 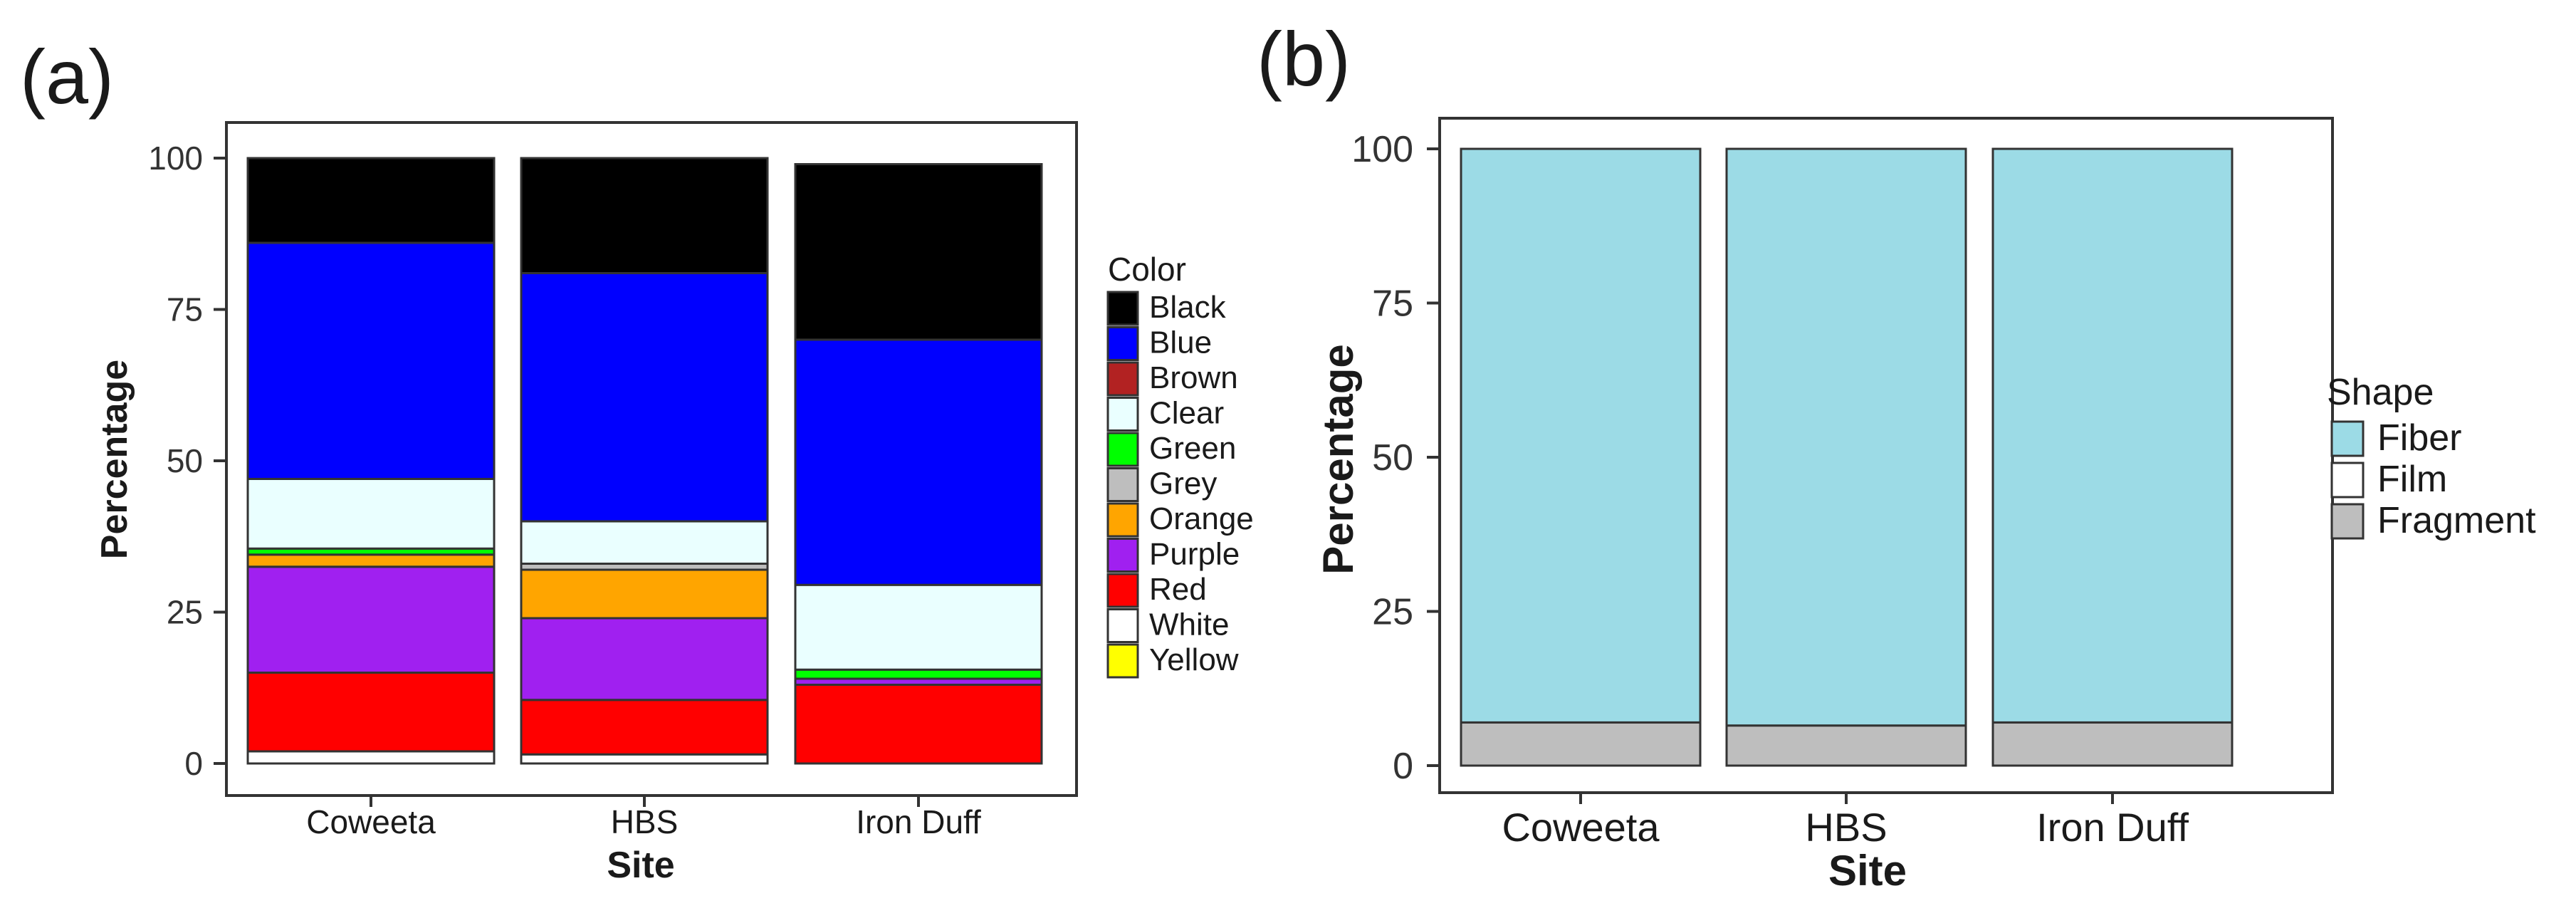 I want to click on panel-a-y-axis: 0 25 50 75 100, so click(x=187, y=461).